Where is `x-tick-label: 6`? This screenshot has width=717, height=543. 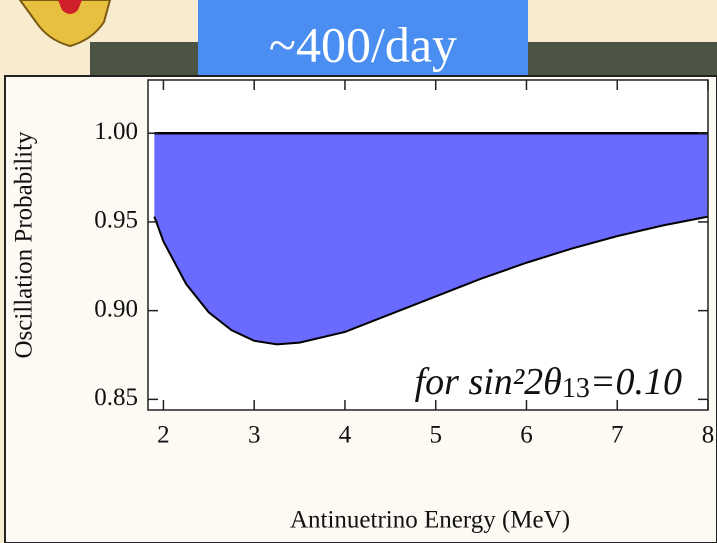
x-tick-label: 6 is located at coordinates (526, 435).